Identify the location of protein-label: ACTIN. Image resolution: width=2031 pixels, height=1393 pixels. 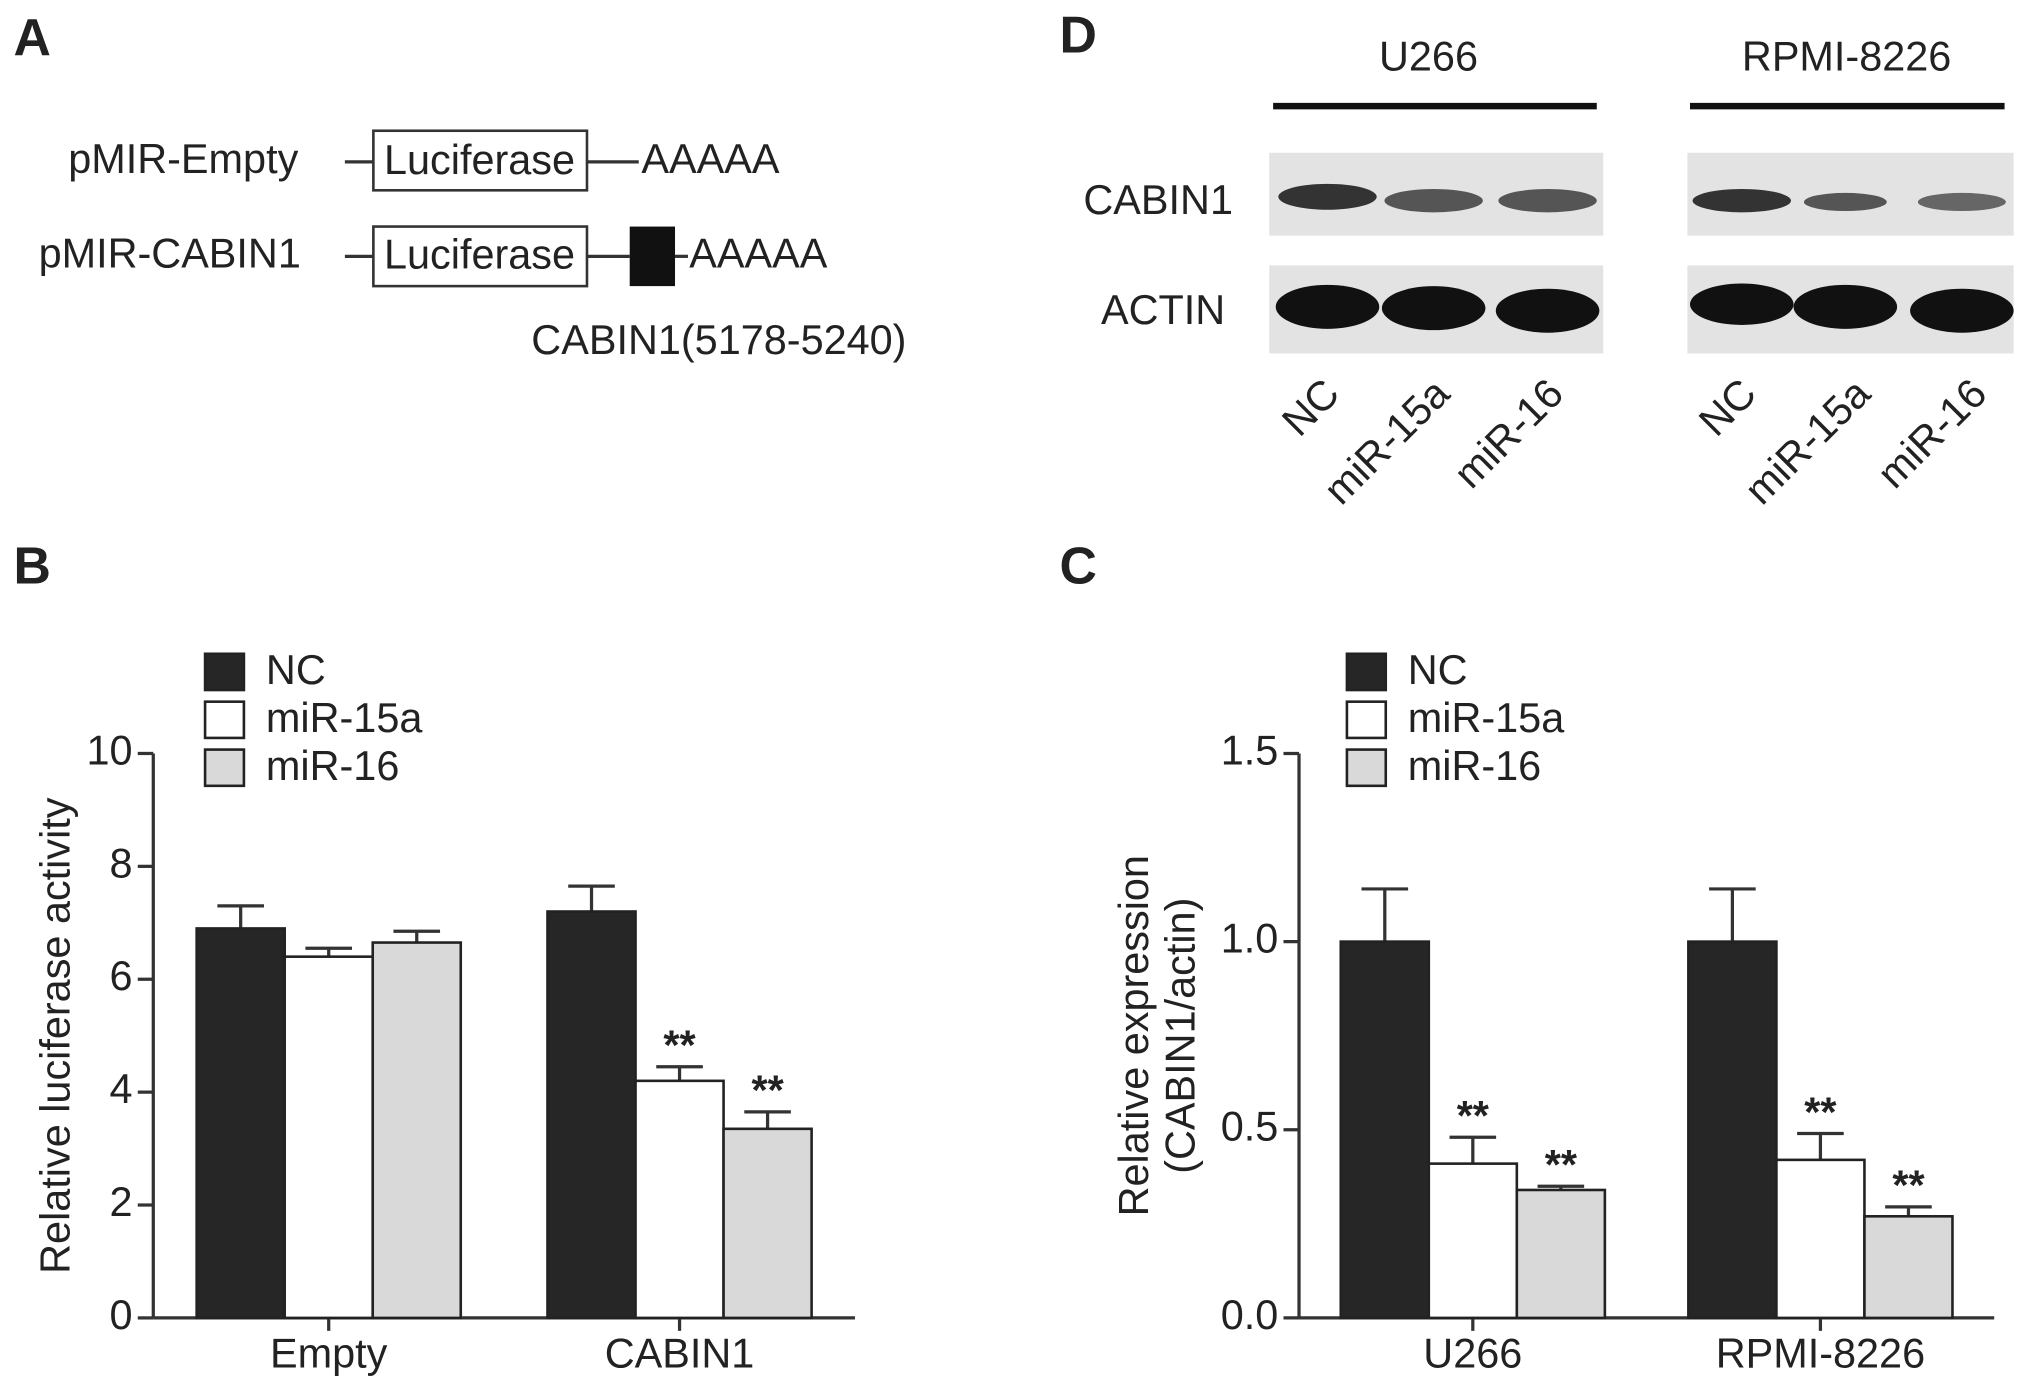
(1163, 310).